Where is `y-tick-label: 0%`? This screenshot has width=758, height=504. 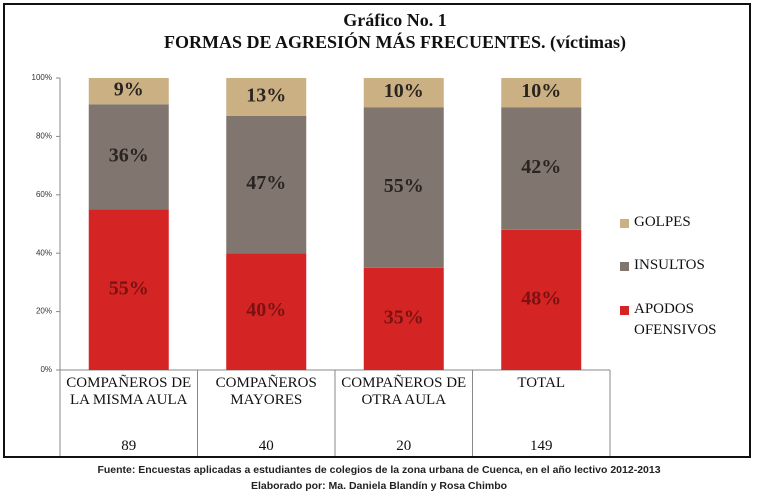
y-tick-label: 0% is located at coordinates (46, 369).